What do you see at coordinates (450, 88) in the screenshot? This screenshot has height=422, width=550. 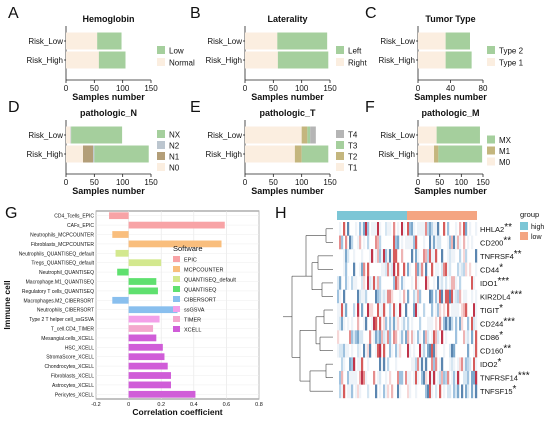 I see `panel-c-x-tick-label: 40` at bounding box center [450, 88].